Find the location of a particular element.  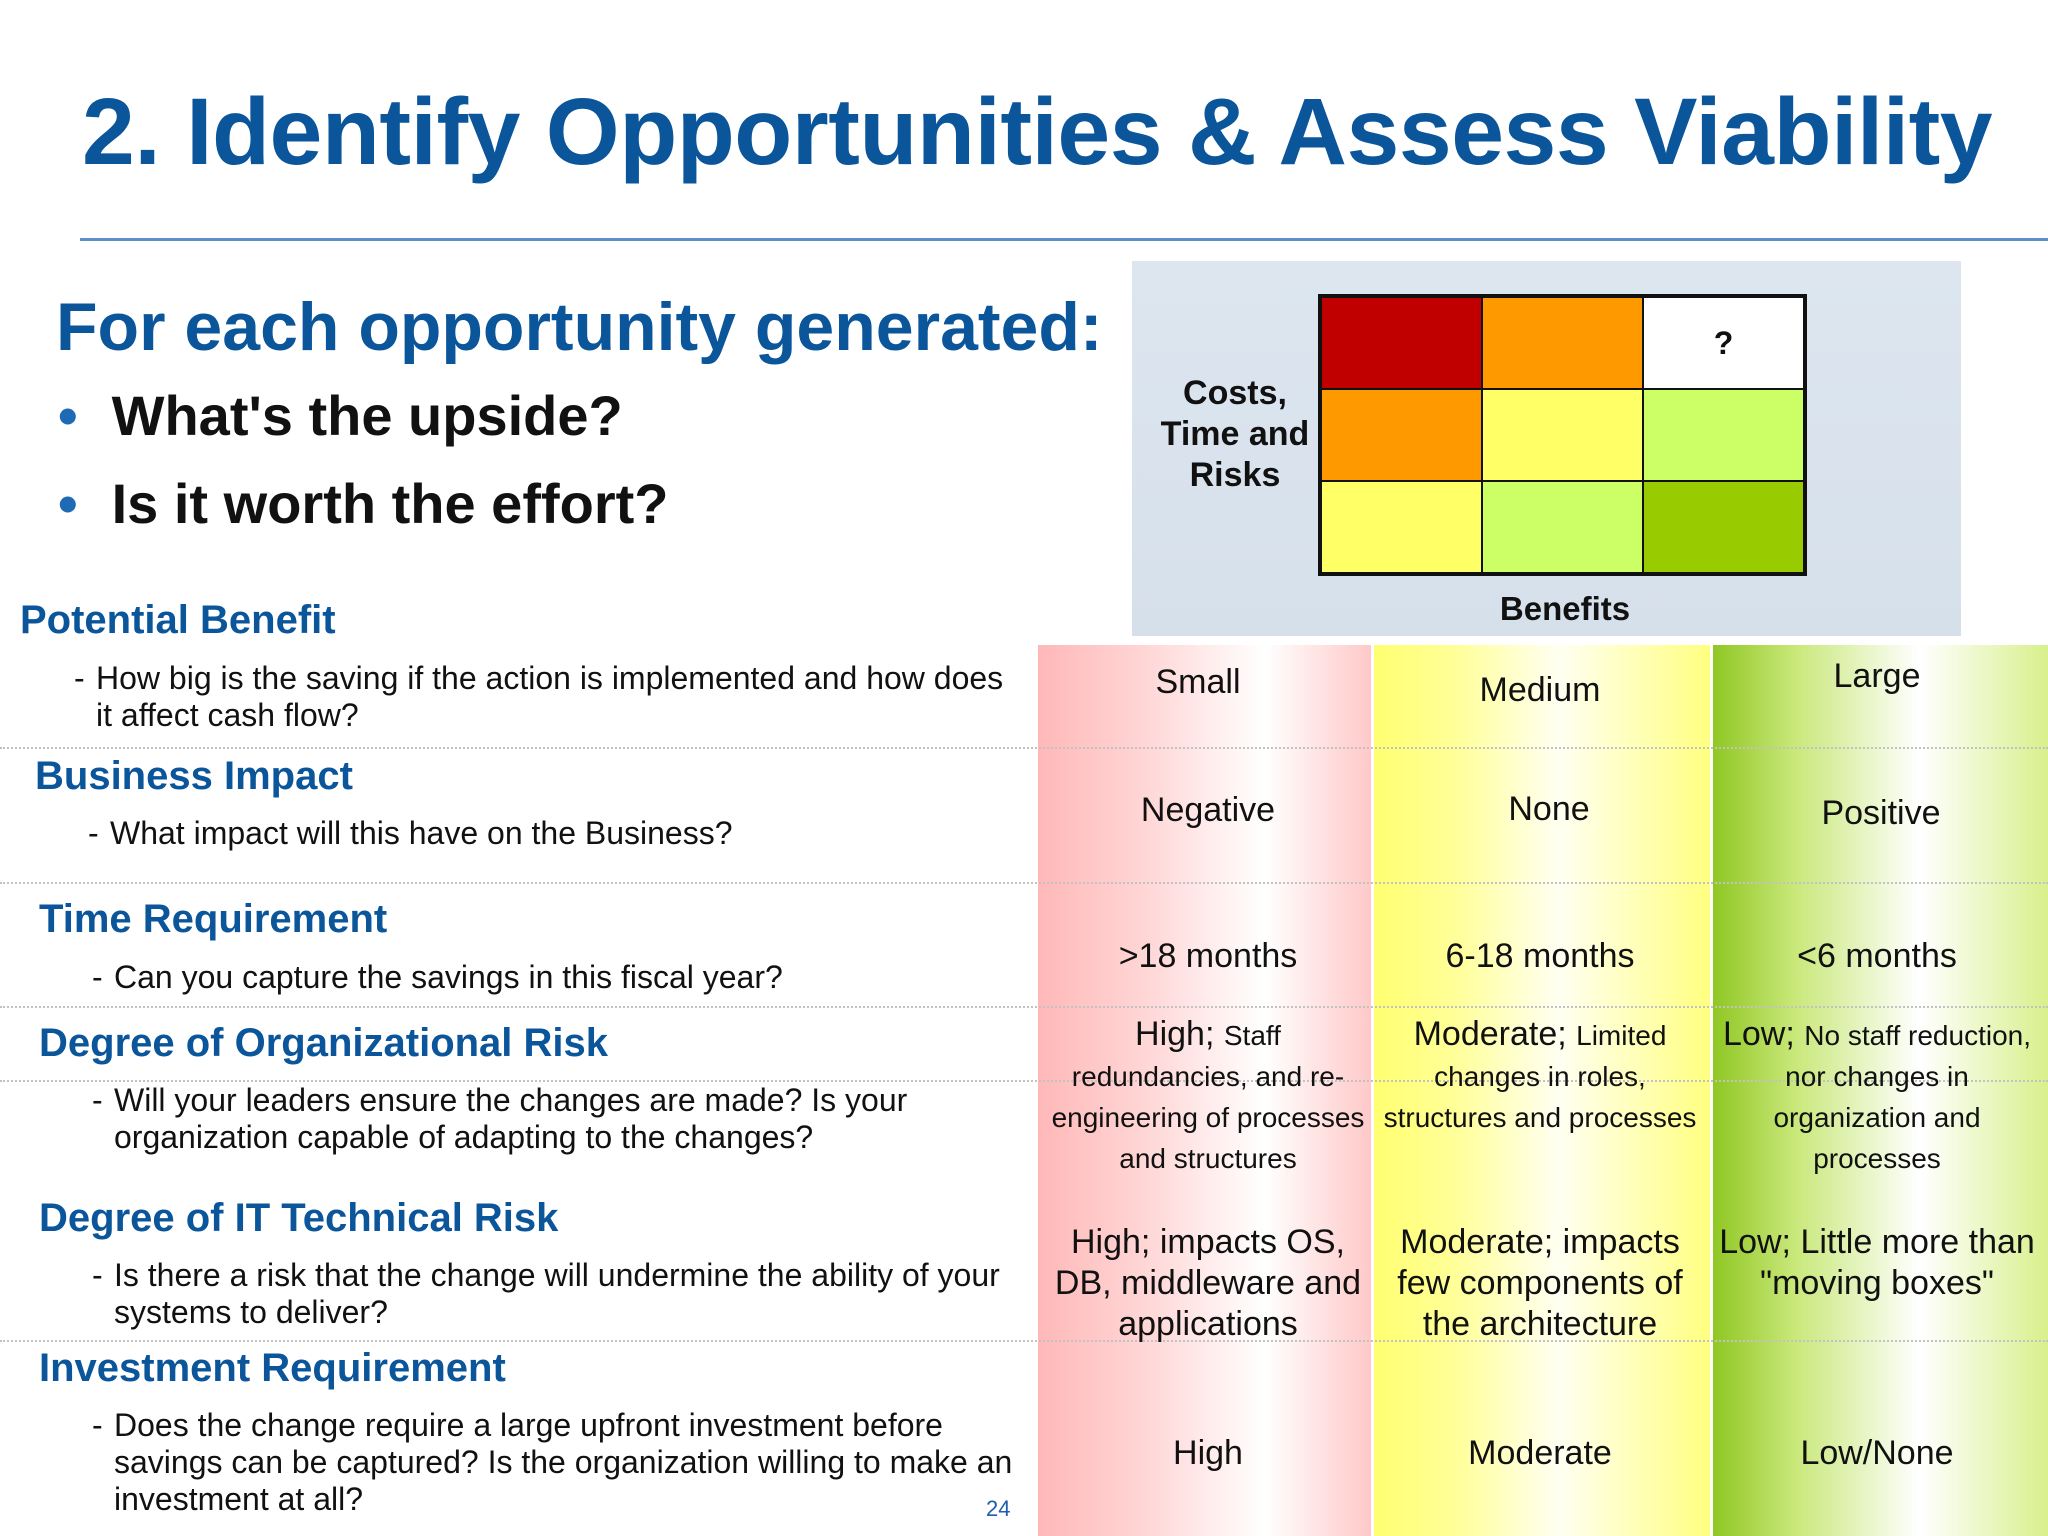

criterion-title: Potential Benefit is located at coordinates (178, 620).